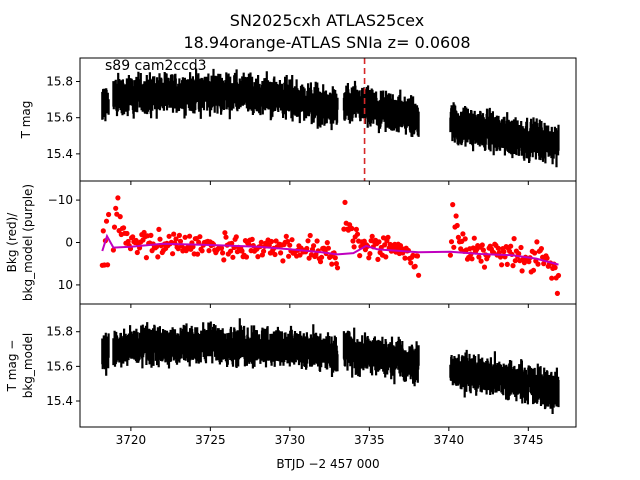 The image size is (640, 480). I want to click on x-tick-label: 3735, so click(369, 440).